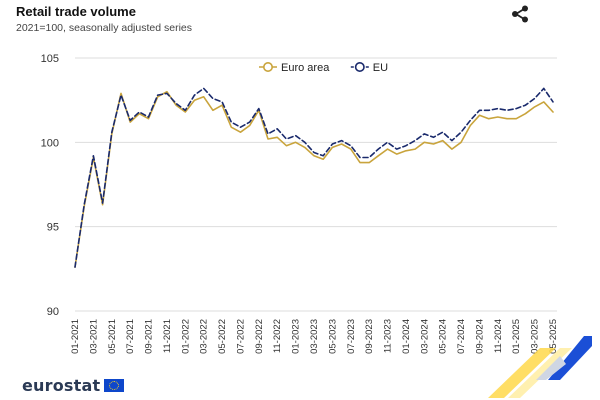 This screenshot has width=600, height=400. Describe the element at coordinates (104, 28) in the screenshot. I see `chart-subtitle: 2021=100, seasonally adjusted series` at that location.